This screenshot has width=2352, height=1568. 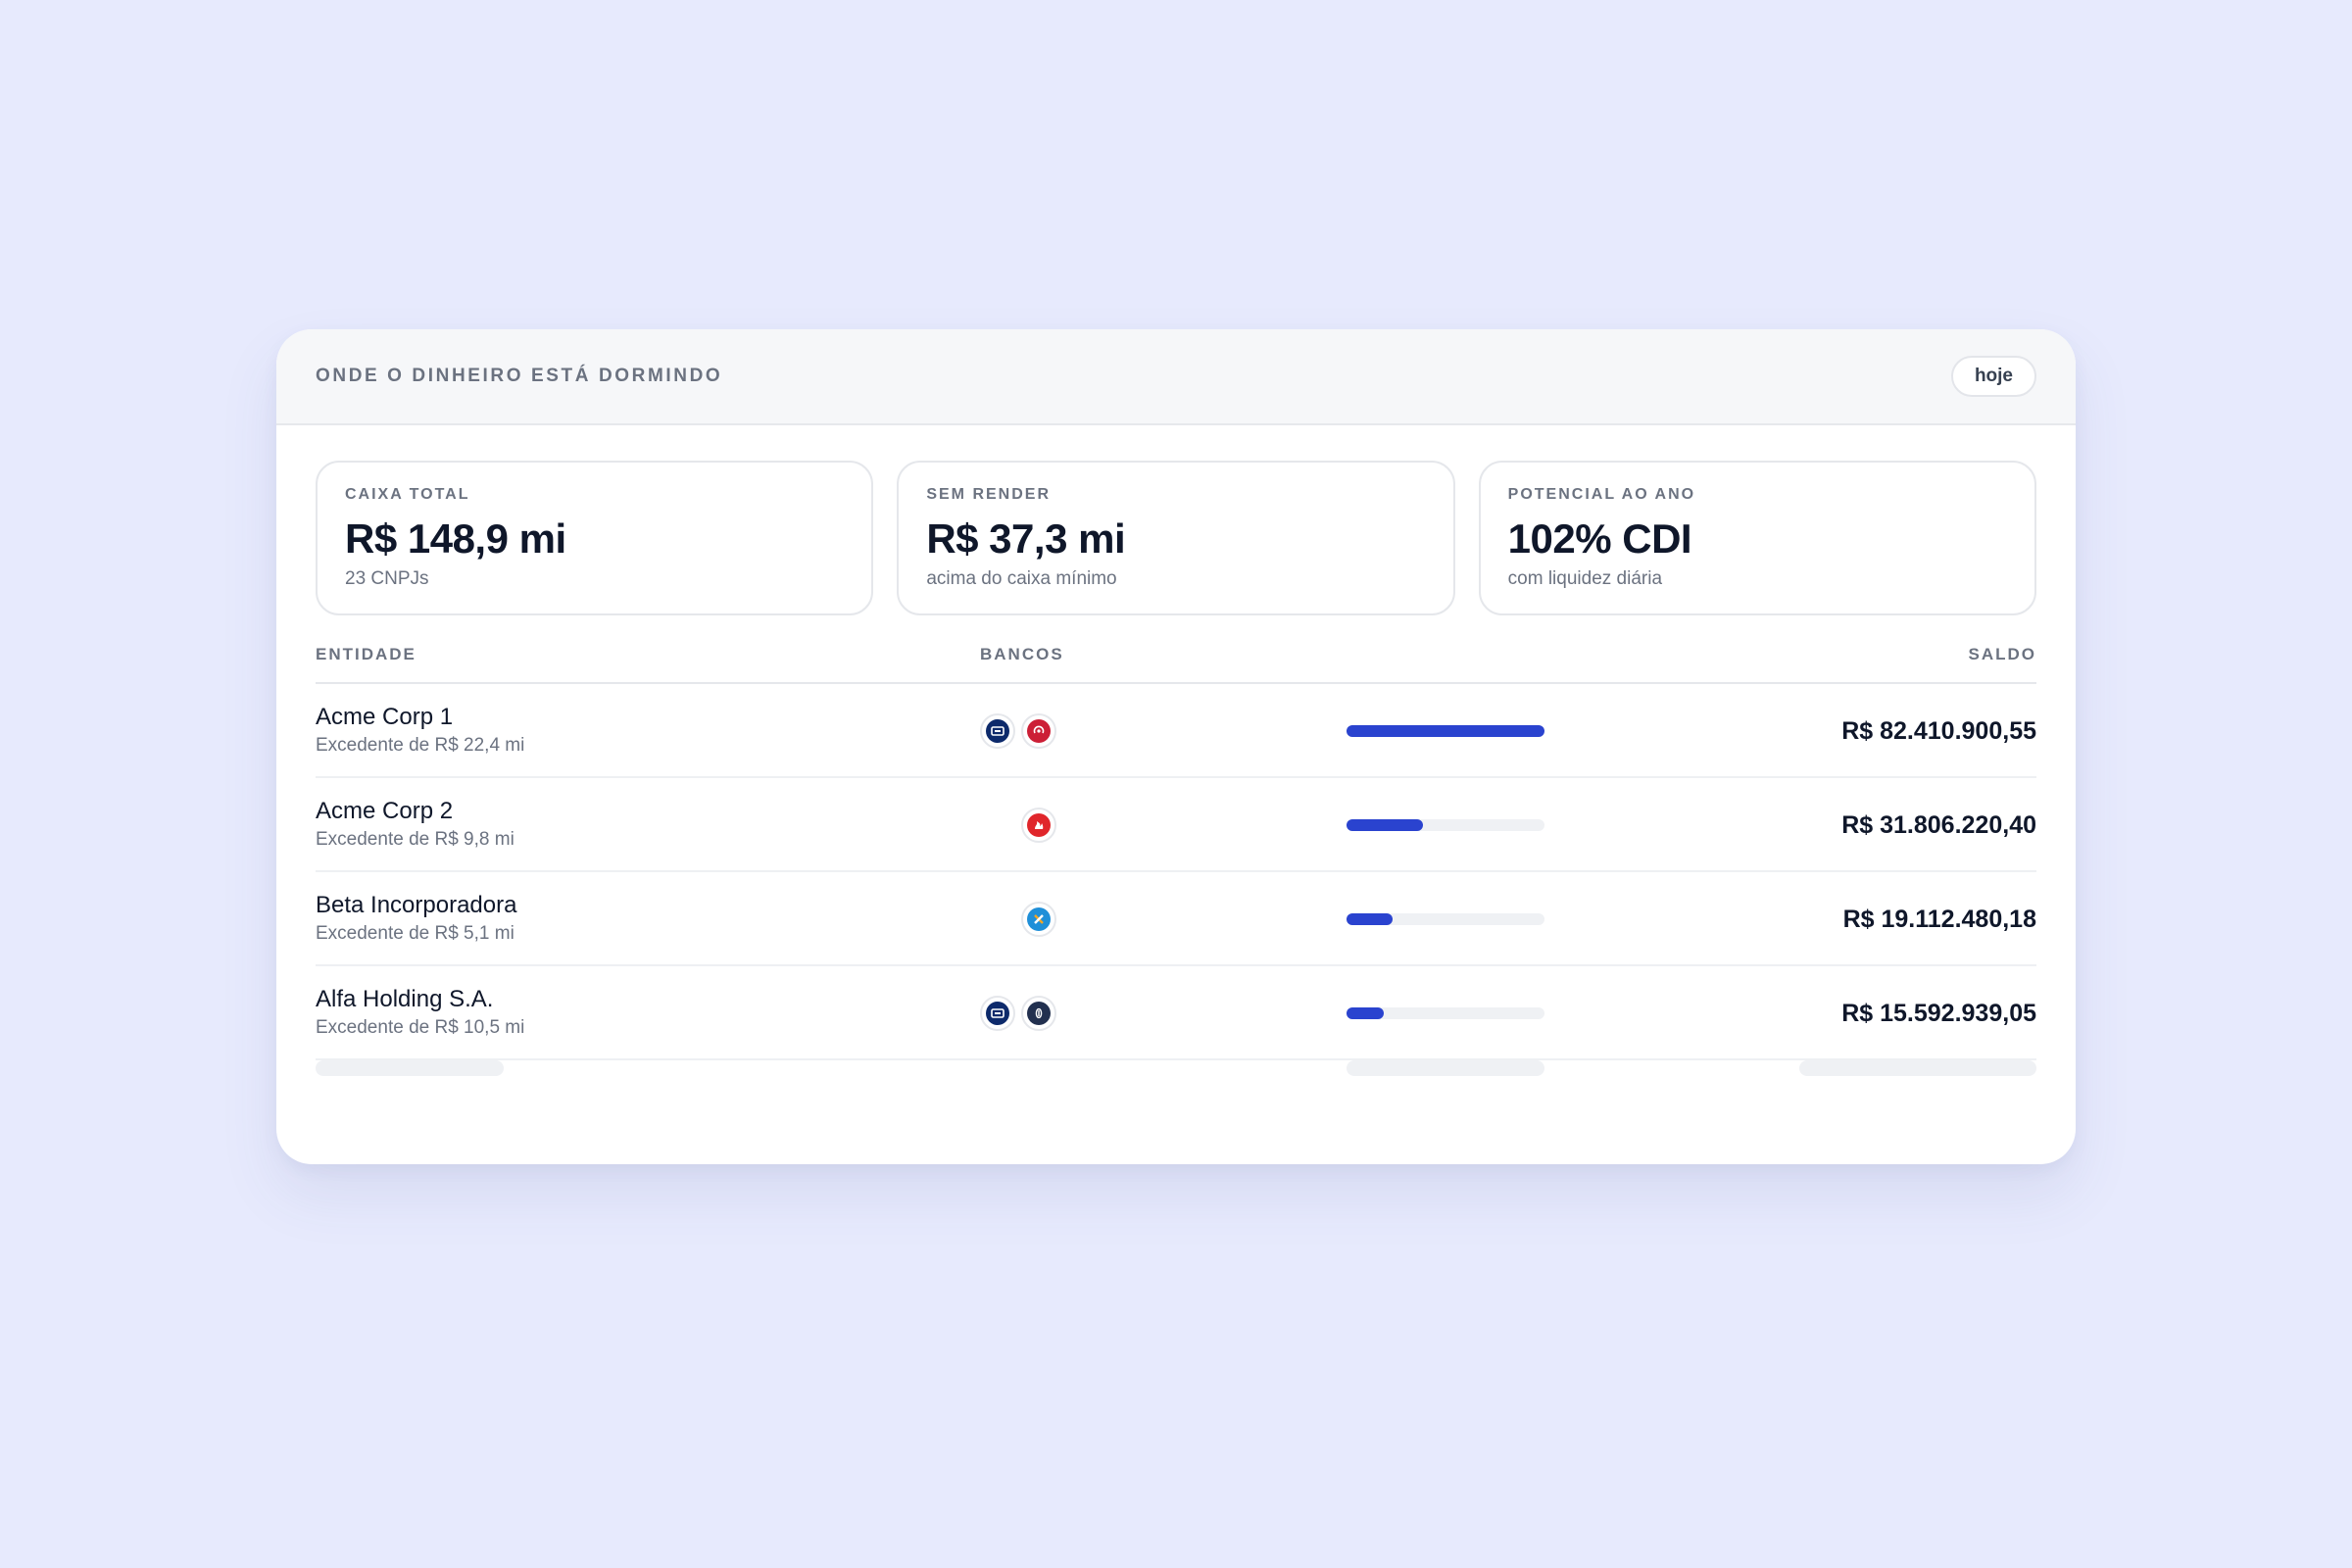 What do you see at coordinates (1038, 731) in the screenshot?
I see `bank-red-arc-icon` at bounding box center [1038, 731].